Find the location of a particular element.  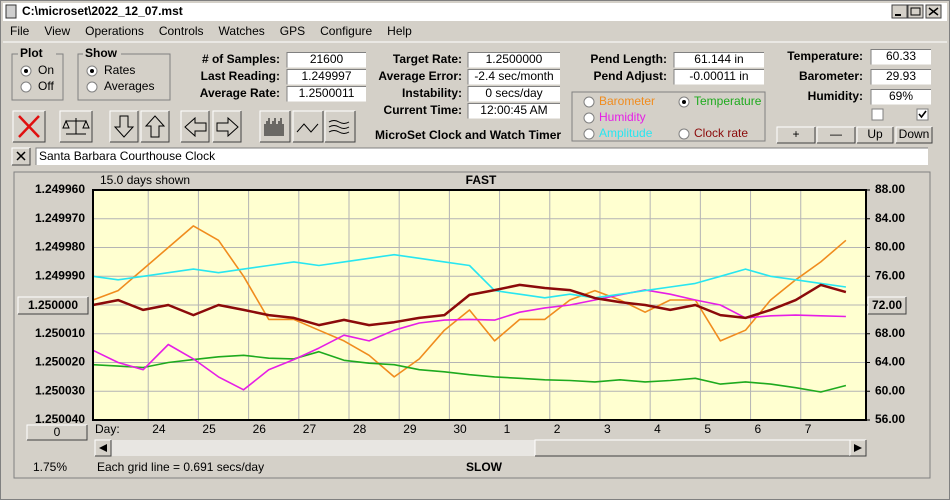

menu-item: Operations is located at coordinates (114, 31).